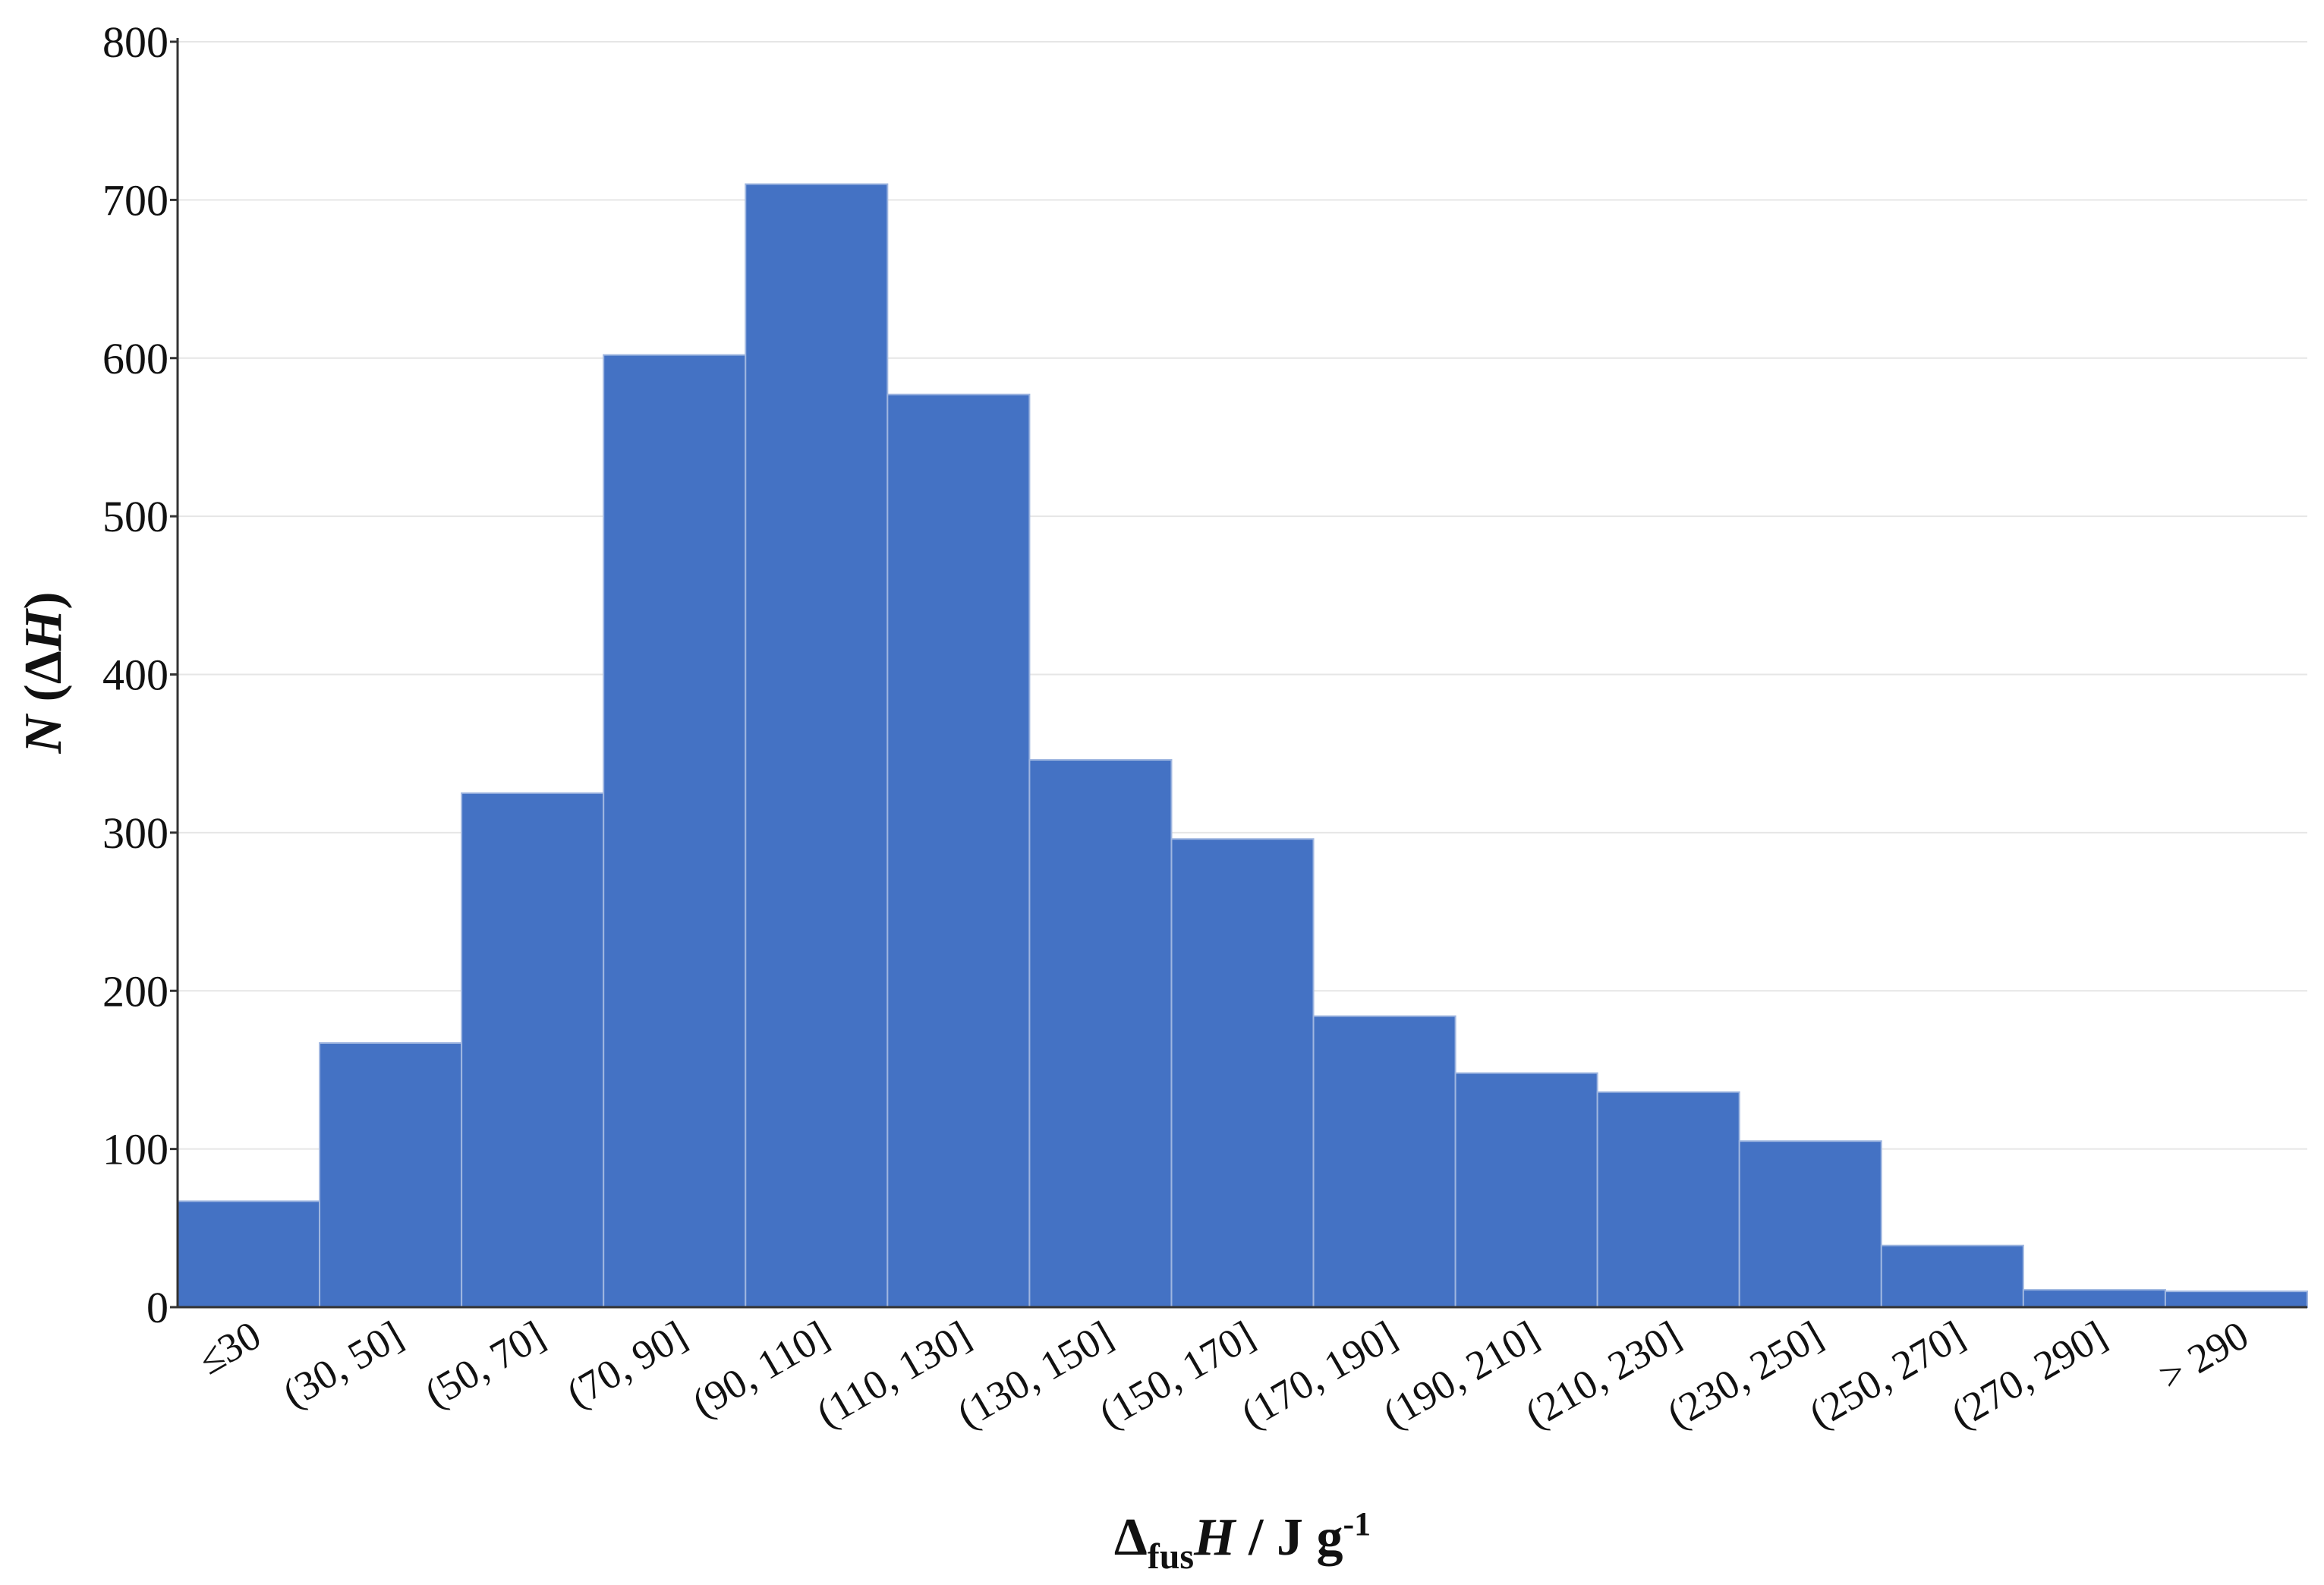  I want to click on y-tick-labels: 0 100 200 300 400 500 600 700 800, so click(140, 674).